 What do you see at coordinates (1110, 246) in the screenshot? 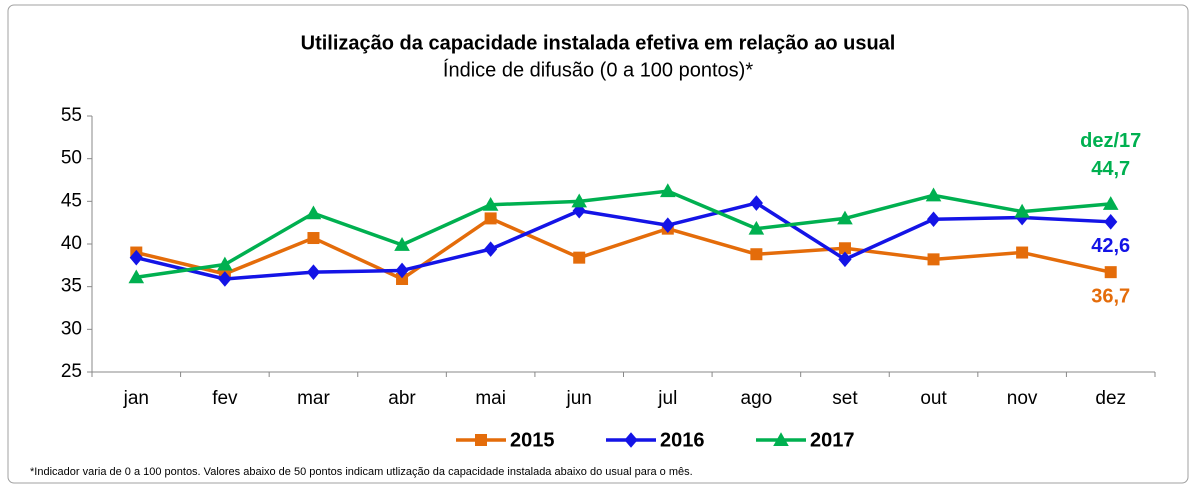
I see `data-label: 42,6` at bounding box center [1110, 246].